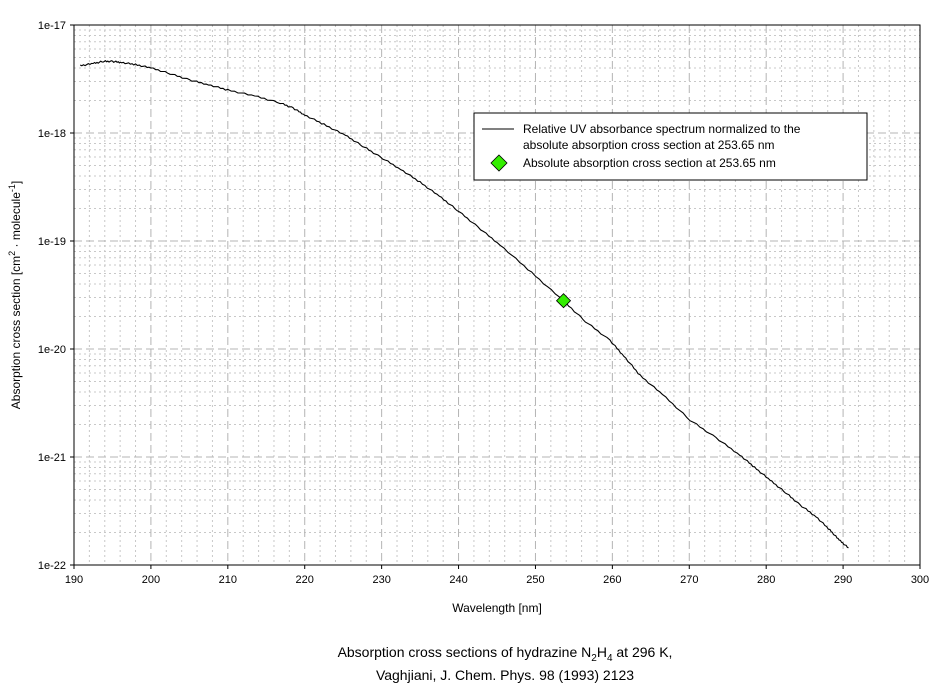  What do you see at coordinates (920, 580) in the screenshot?
I see `x-tick-label: 300` at bounding box center [920, 580].